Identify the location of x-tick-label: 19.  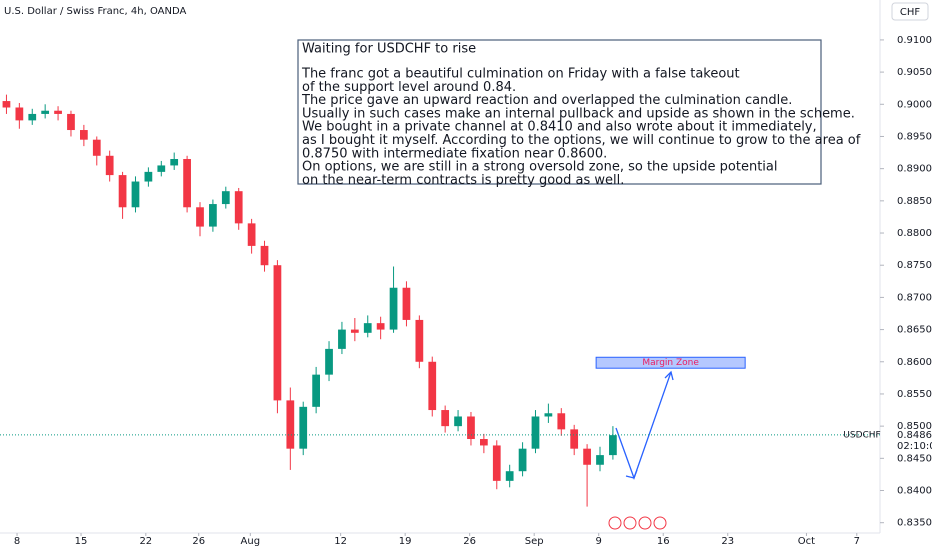
(405, 541).